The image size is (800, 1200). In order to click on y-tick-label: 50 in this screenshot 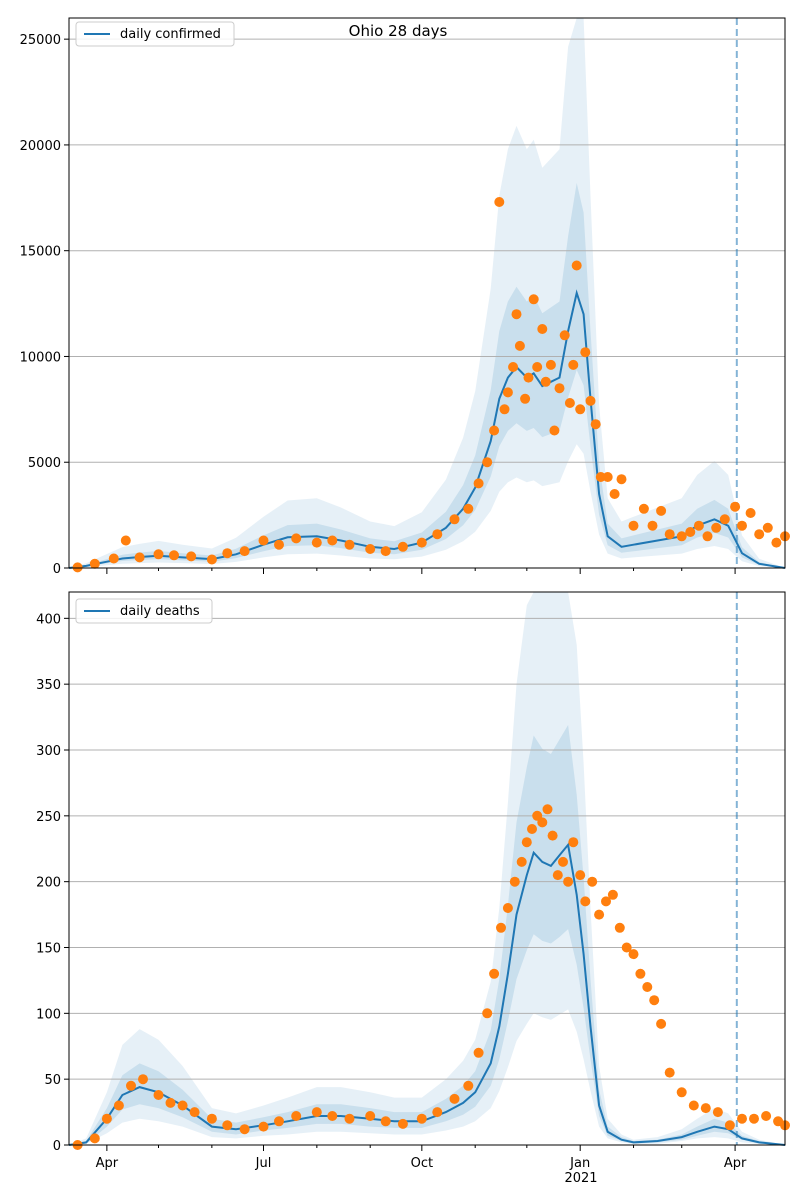, I will do `click(52, 1080)`.